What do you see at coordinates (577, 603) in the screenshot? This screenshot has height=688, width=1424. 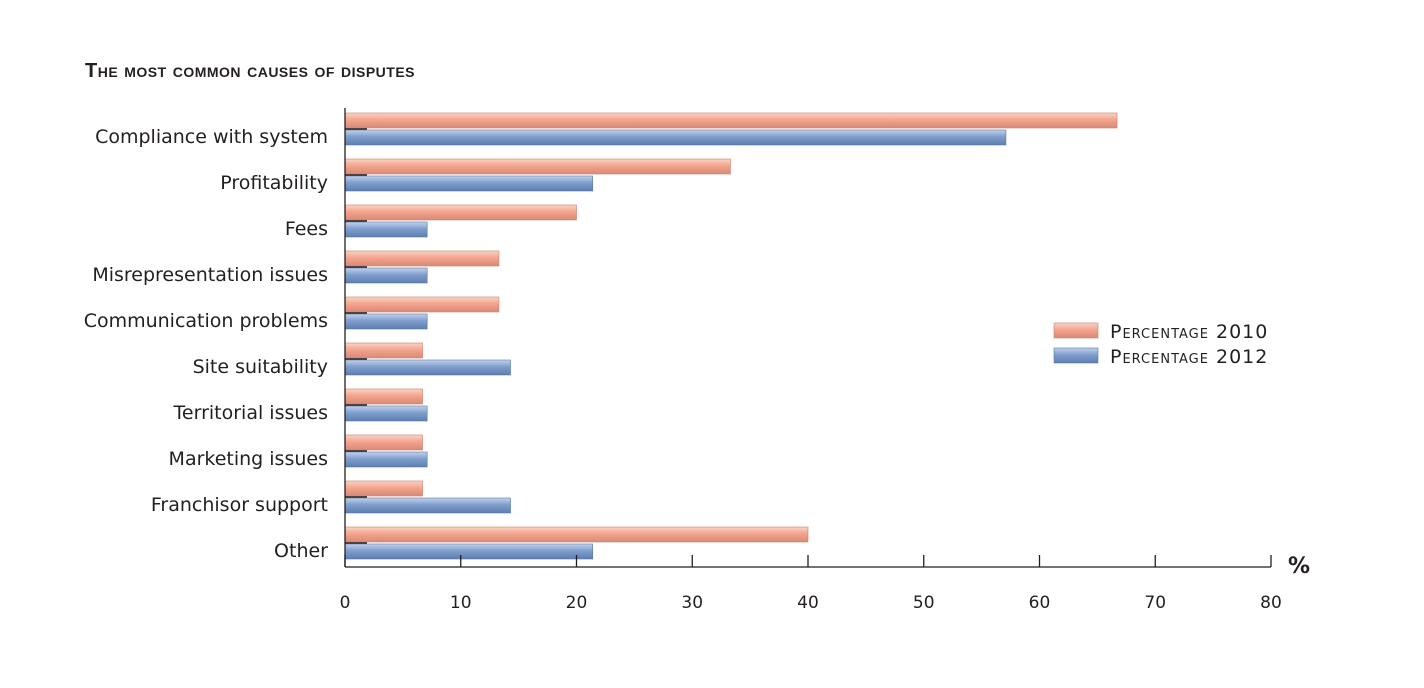 I see `x-tick-label: 20` at bounding box center [577, 603].